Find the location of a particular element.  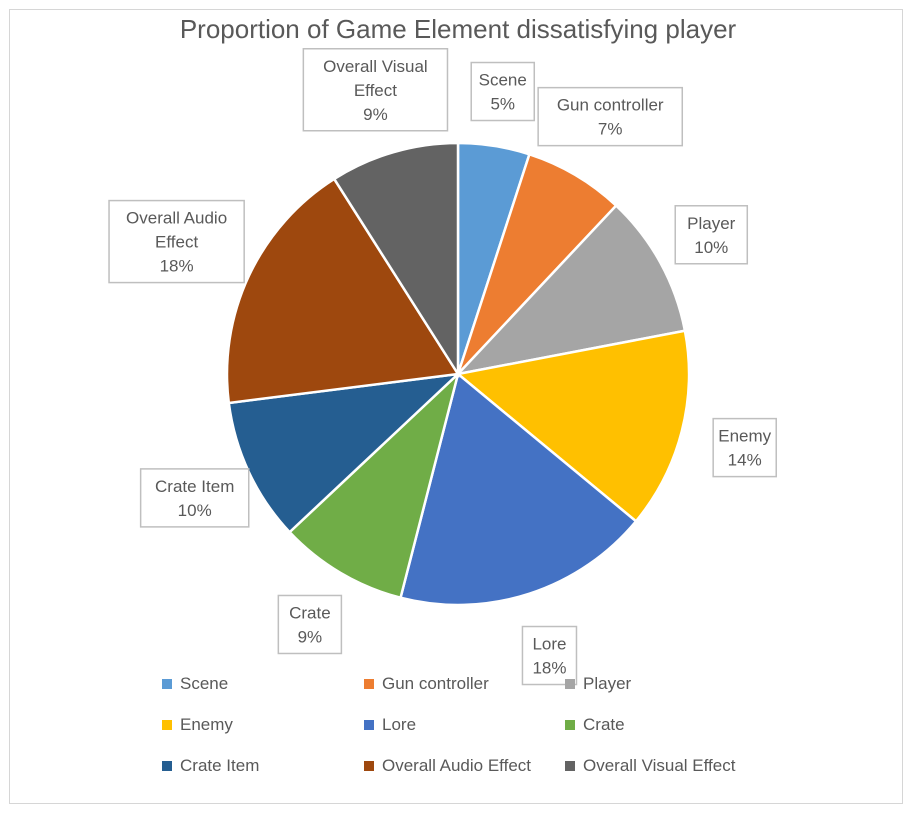

svg-text: 14% is located at coordinates (745, 460).